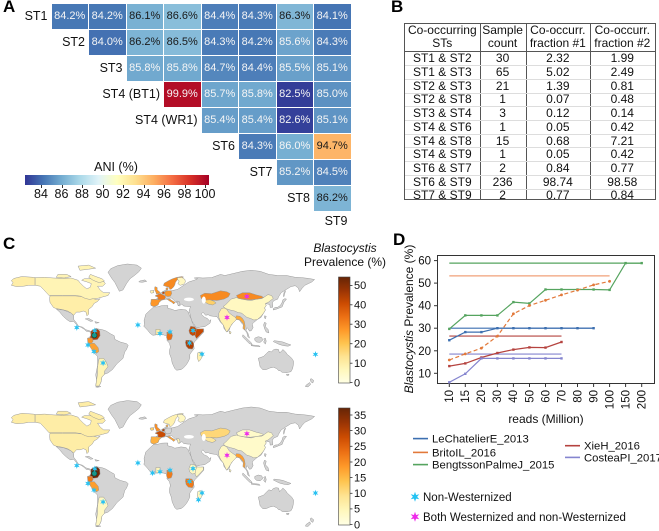 The width and height of the screenshot is (659, 531). I want to click on svg-text: 35, so click(360, 416).